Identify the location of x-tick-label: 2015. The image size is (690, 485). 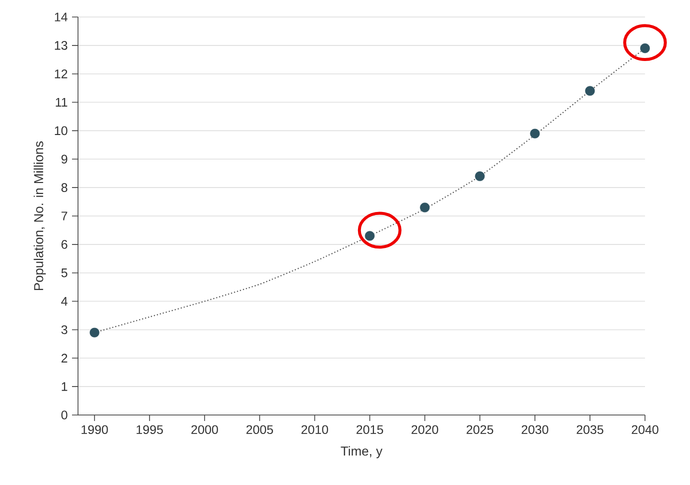
(370, 429).